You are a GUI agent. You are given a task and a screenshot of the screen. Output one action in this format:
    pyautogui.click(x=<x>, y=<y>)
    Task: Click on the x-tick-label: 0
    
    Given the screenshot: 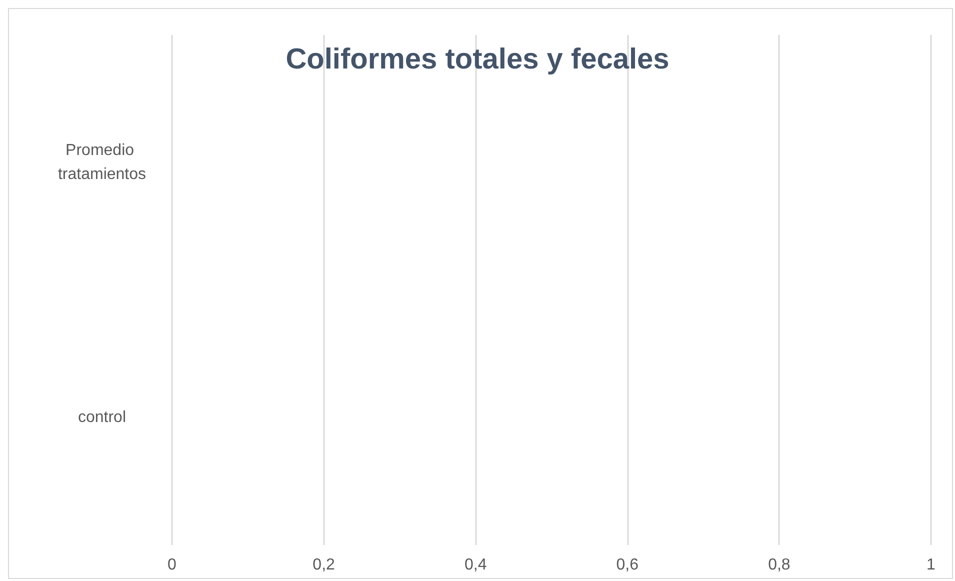 What is the action you would take?
    pyautogui.click(x=172, y=565)
    